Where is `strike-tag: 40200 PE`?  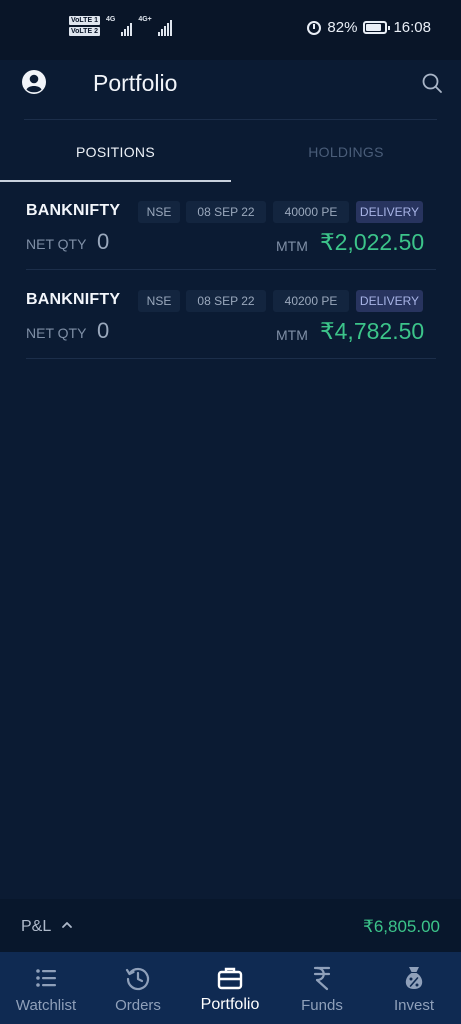
strike-tag: 40200 PE is located at coordinates (311, 301).